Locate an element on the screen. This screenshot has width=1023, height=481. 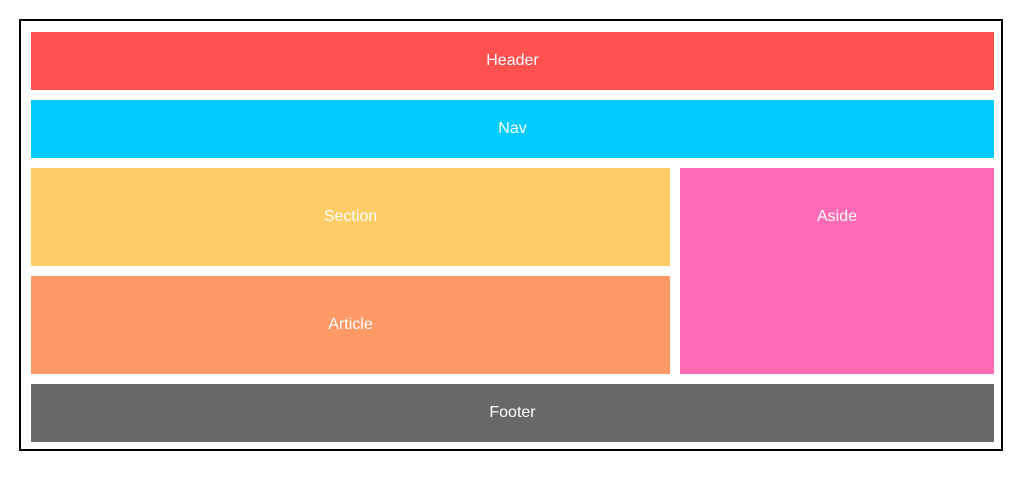
header-label: Header is located at coordinates (512, 60).